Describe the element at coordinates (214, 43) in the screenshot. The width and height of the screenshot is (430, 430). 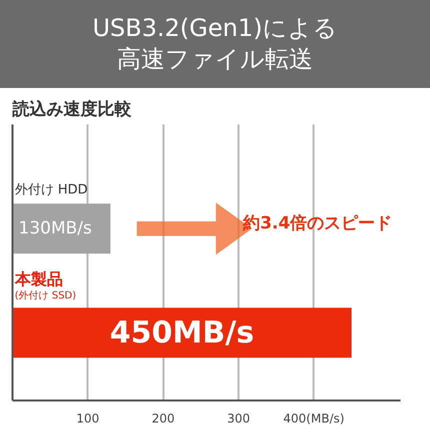
I see `chart-title: USB3.2(Gen1)による高速ファイル転送` at that location.